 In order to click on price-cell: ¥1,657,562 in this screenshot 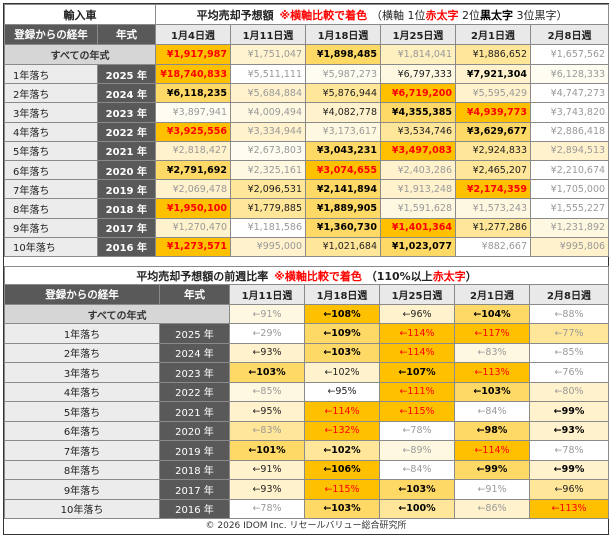, I will do `click(569, 54)`.